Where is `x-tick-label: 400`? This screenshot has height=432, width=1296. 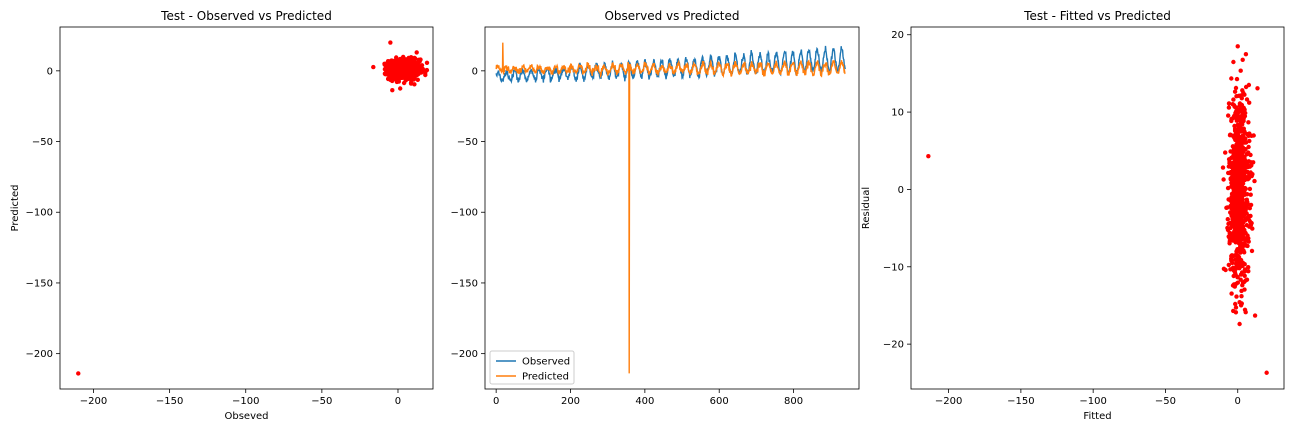 x-tick-label: 400 is located at coordinates (644, 401).